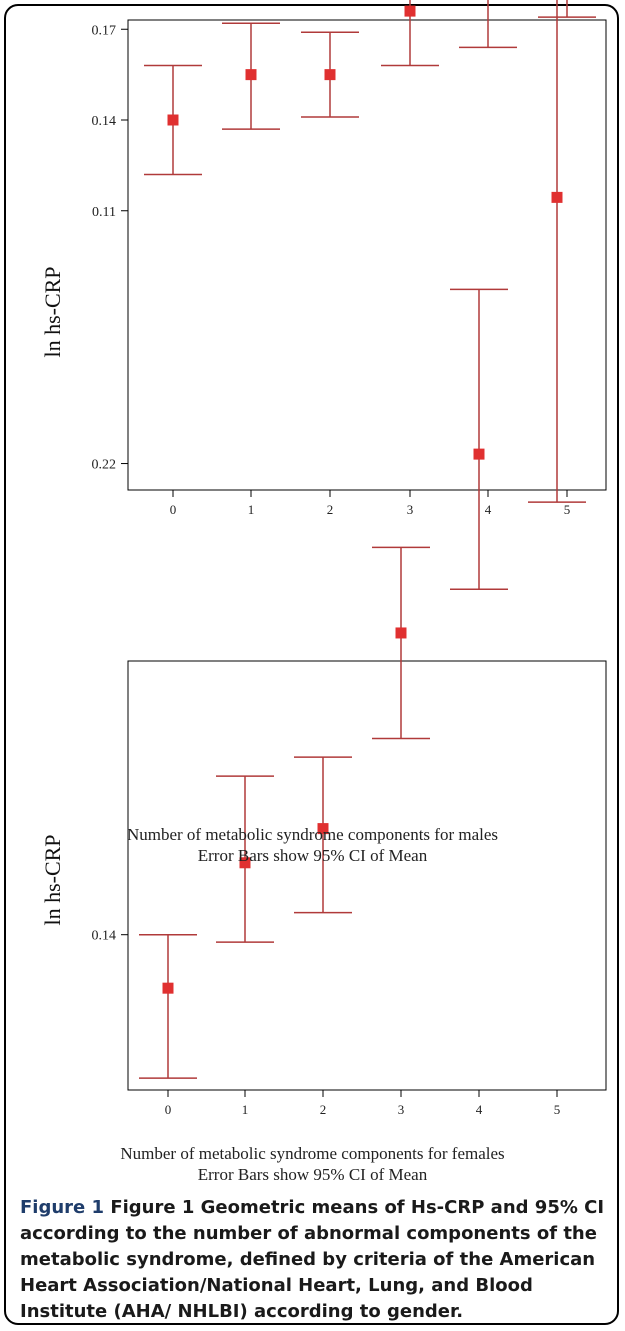  I want to click on female-x-tick-label: 1, so click(245, 1109).